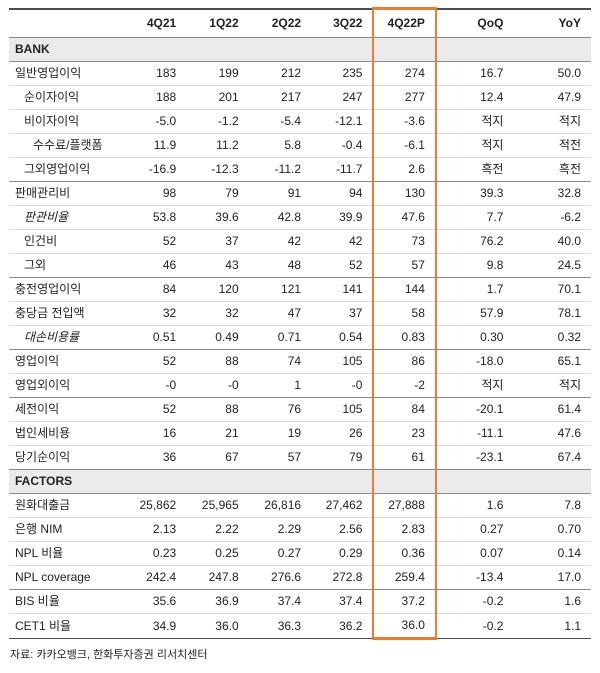 This screenshot has height=673, width=600. I want to click on cell: 25,965, so click(217, 505).